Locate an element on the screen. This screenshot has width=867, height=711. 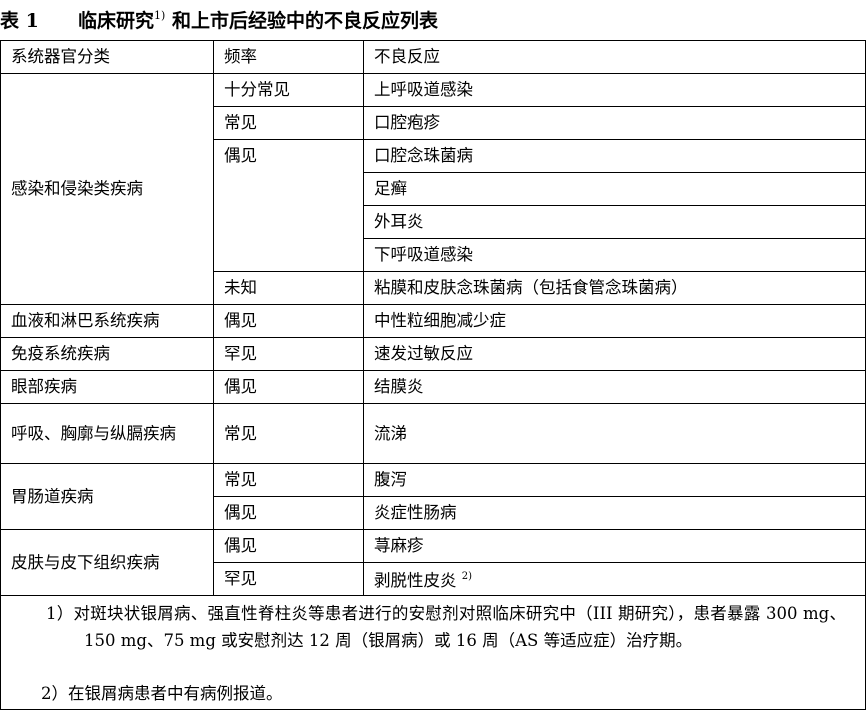
reaction-cell: 炎症性肠病 is located at coordinates (614, 513).